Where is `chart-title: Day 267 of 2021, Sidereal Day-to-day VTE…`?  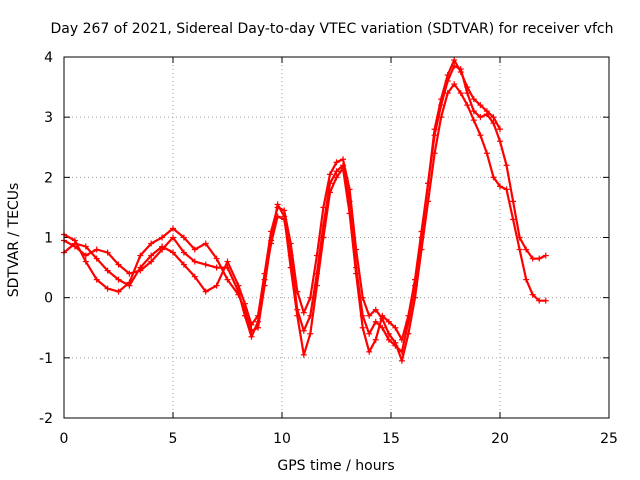
chart-title: Day 267 of 2021, Sidereal Day-to-day VTE… is located at coordinates (331, 29).